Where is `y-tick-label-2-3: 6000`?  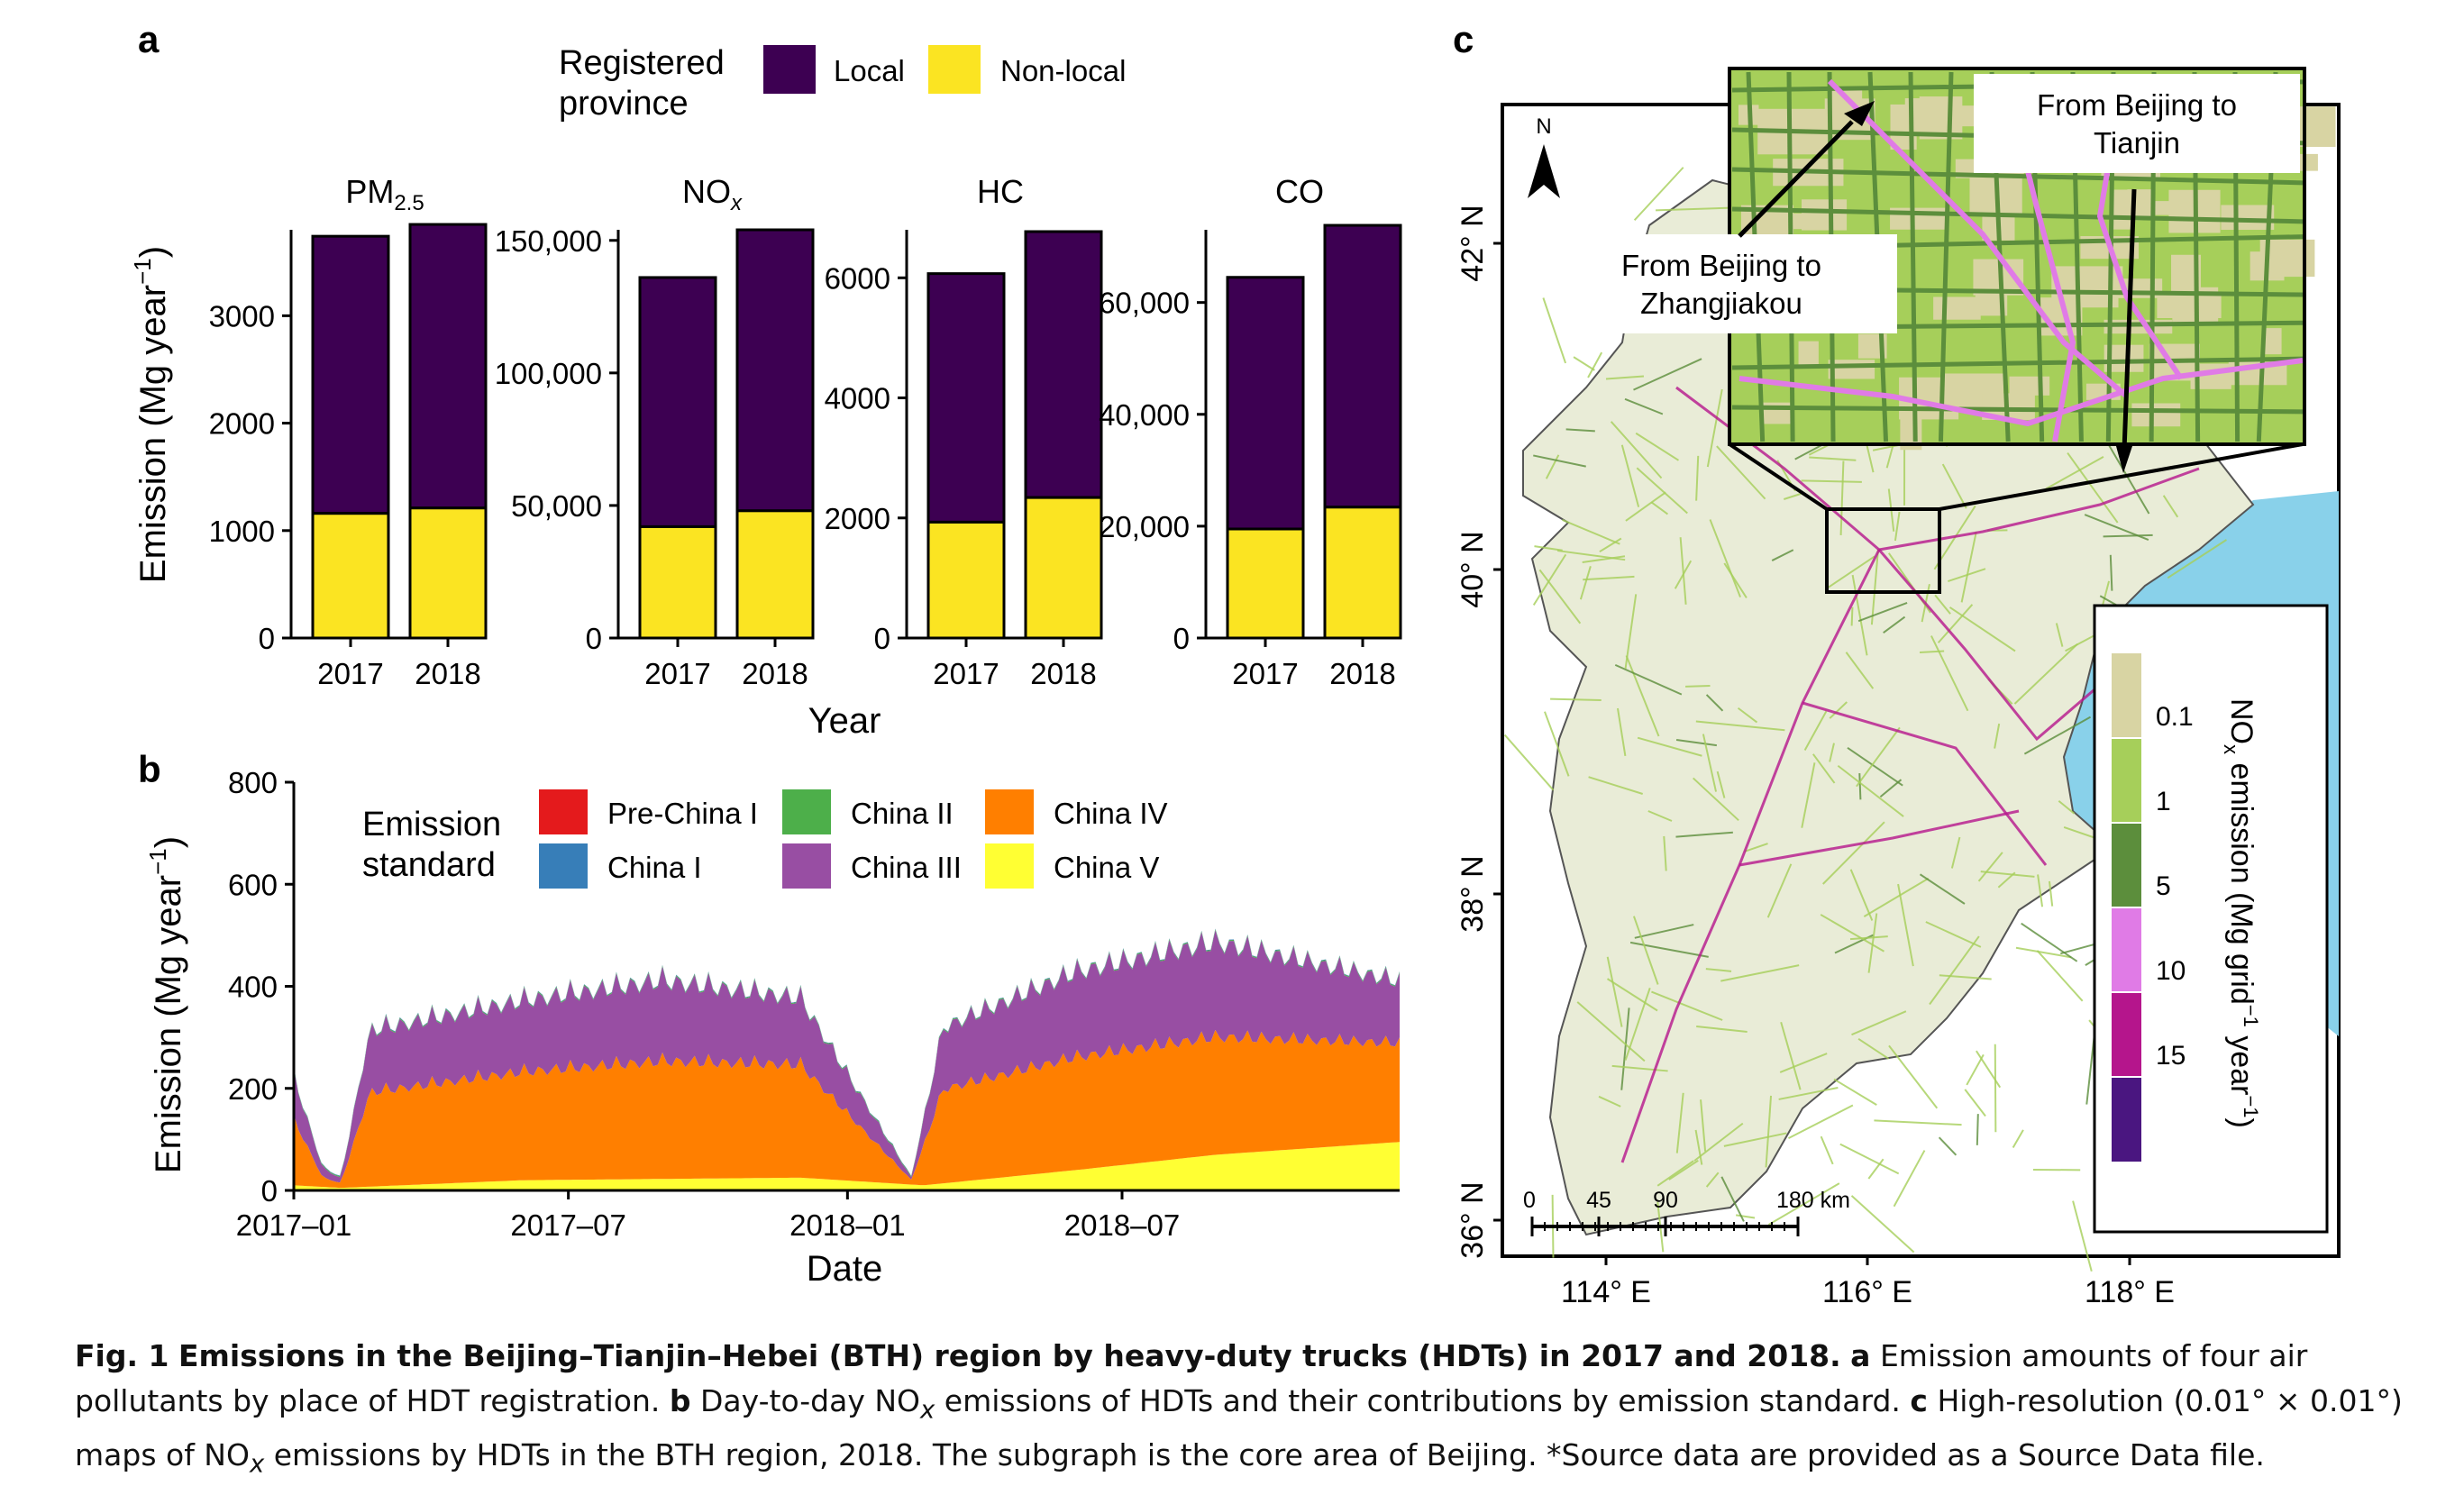 y-tick-label-2-3: 6000 is located at coordinates (857, 278).